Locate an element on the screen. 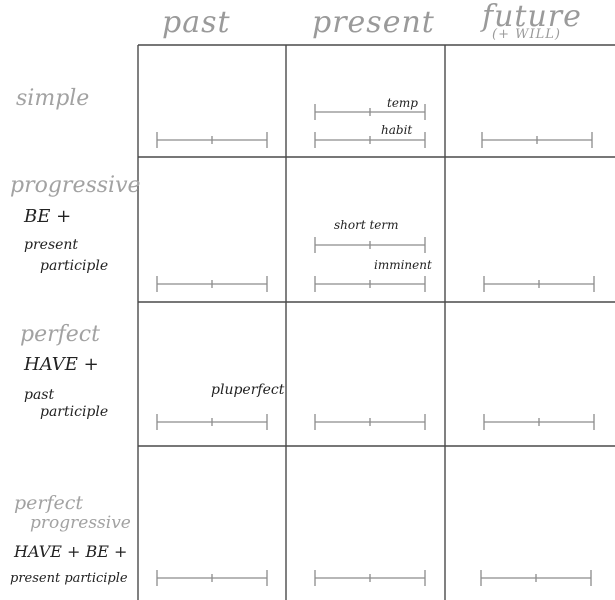 The width and height of the screenshot is (615, 600). column-subheader-will: (+ WILL) is located at coordinates (526, 34).